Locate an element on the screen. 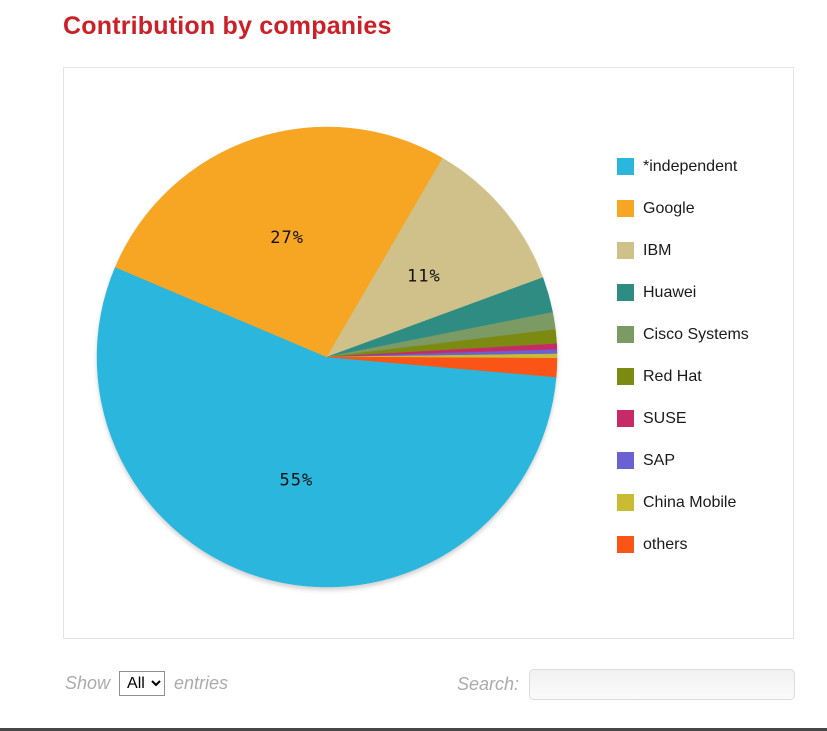 The image size is (827, 731). slice-percent-label: 27% is located at coordinates (287, 238).